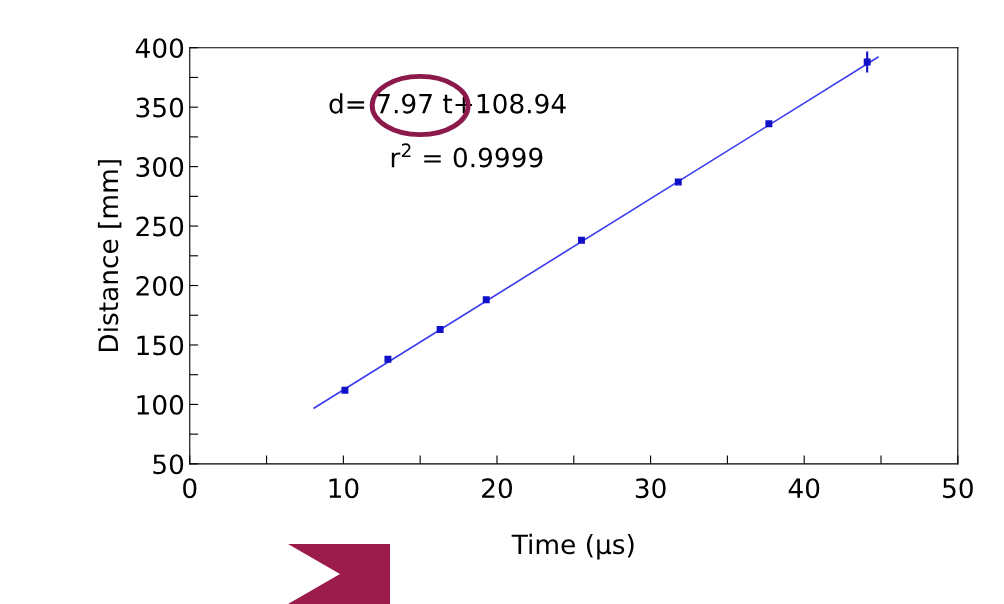  I want to click on x-tick-label: 0, so click(190, 488).